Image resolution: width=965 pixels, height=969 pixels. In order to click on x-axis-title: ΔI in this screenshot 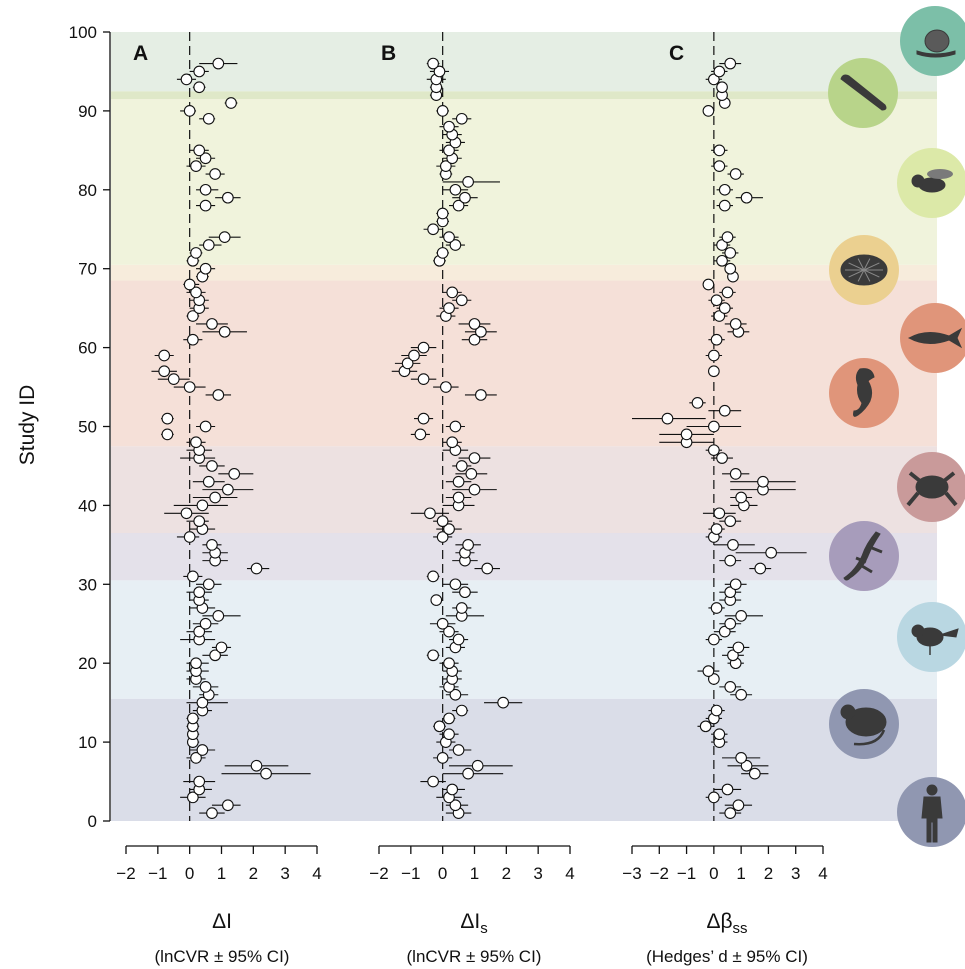, I will do `click(222, 921)`.